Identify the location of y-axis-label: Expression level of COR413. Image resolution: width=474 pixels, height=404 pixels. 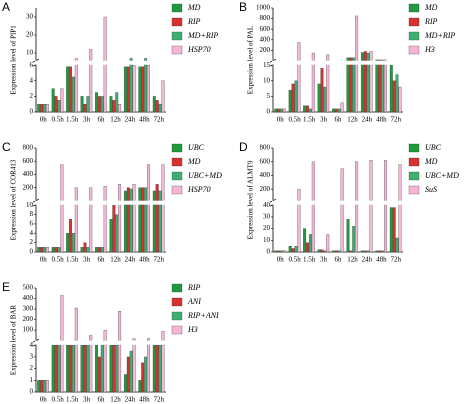
(14, 199).